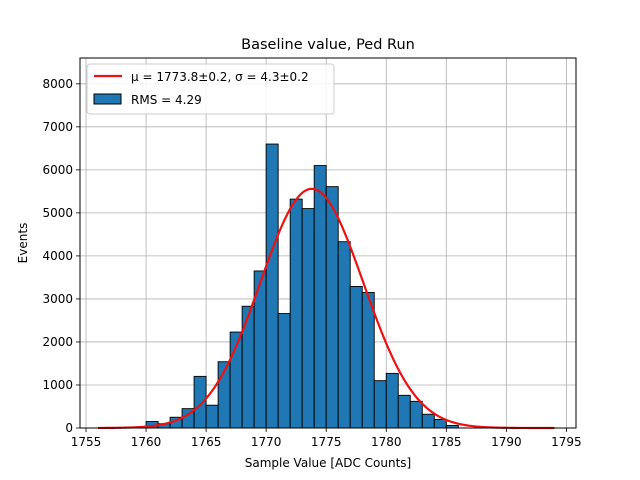 The height and width of the screenshot is (480, 640). What do you see at coordinates (57, 170) in the screenshot?
I see `y-tick-label: 6000` at bounding box center [57, 170].